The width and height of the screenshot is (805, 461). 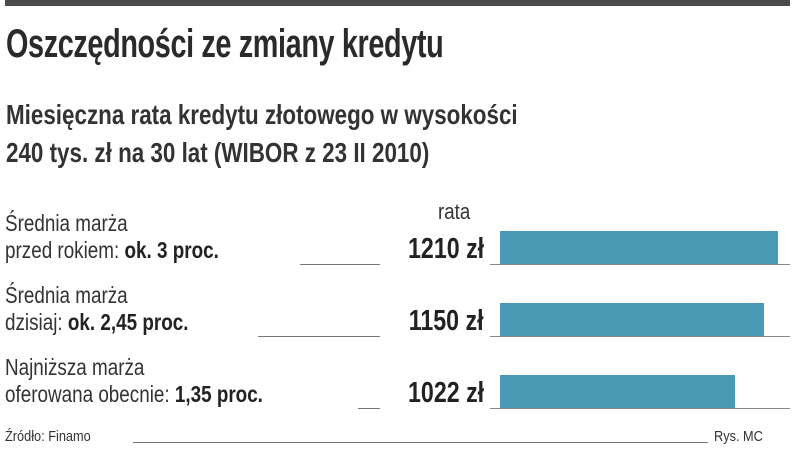 I want to click on margin-value: ok. 2,45 proc., so click(x=128, y=322).